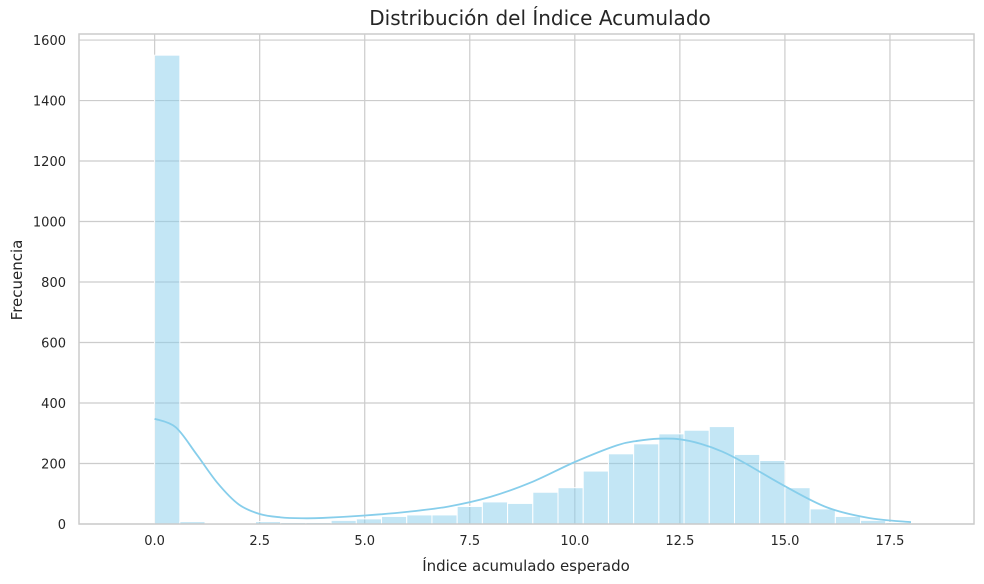 This screenshot has height=584, width=984. What do you see at coordinates (49, 223) in the screenshot?
I see `y-tick-label: 1000` at bounding box center [49, 223].